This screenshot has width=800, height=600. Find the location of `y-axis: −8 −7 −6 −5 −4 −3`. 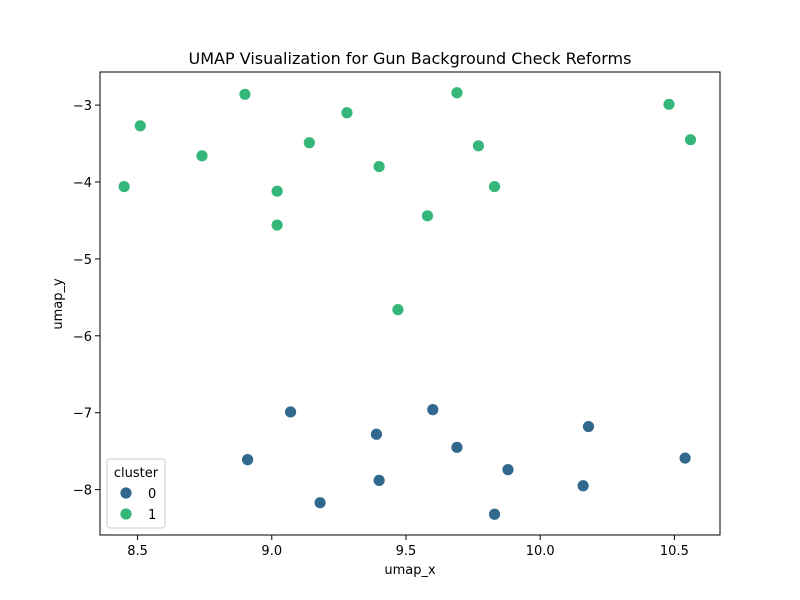

y-axis: −8 −7 −6 −5 −4 −3 is located at coordinates (86, 299).